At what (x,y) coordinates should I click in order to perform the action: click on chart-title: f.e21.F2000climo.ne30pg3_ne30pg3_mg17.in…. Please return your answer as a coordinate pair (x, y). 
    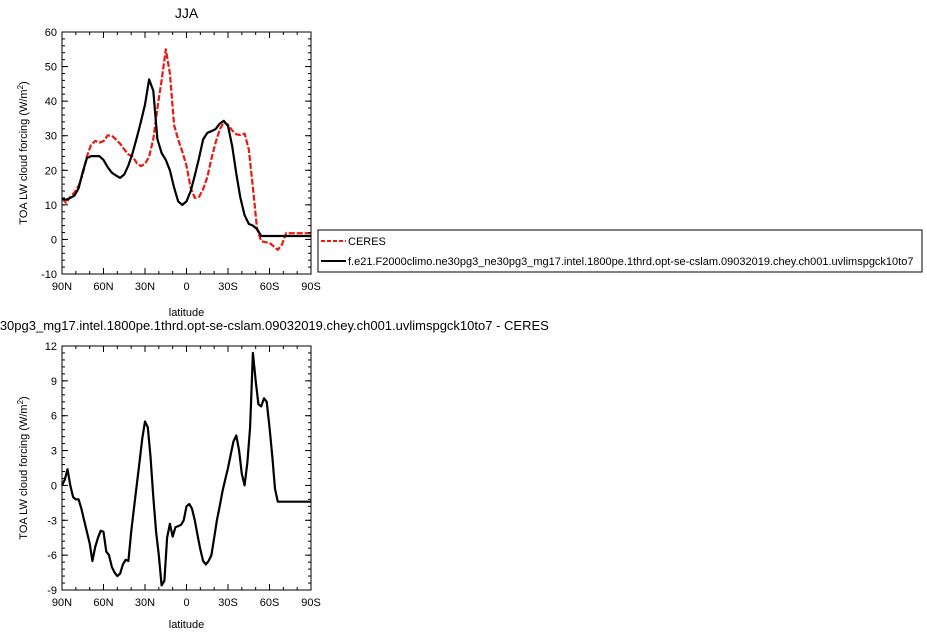
    Looking at the image, I should click on (274, 325).